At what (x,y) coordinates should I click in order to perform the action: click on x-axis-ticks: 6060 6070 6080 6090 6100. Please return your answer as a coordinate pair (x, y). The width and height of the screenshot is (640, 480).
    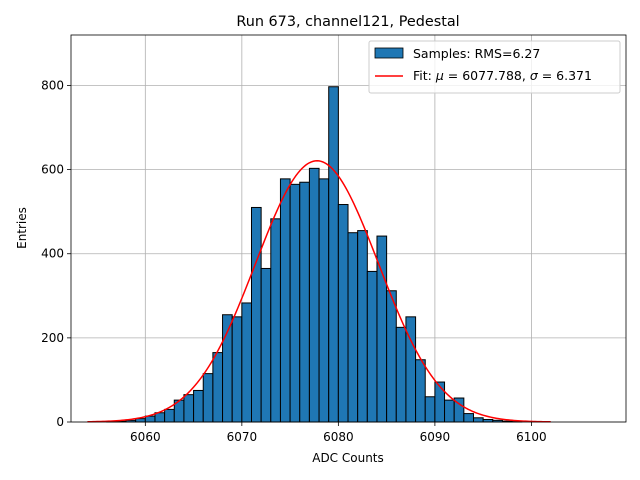
    Looking at the image, I should click on (338, 433).